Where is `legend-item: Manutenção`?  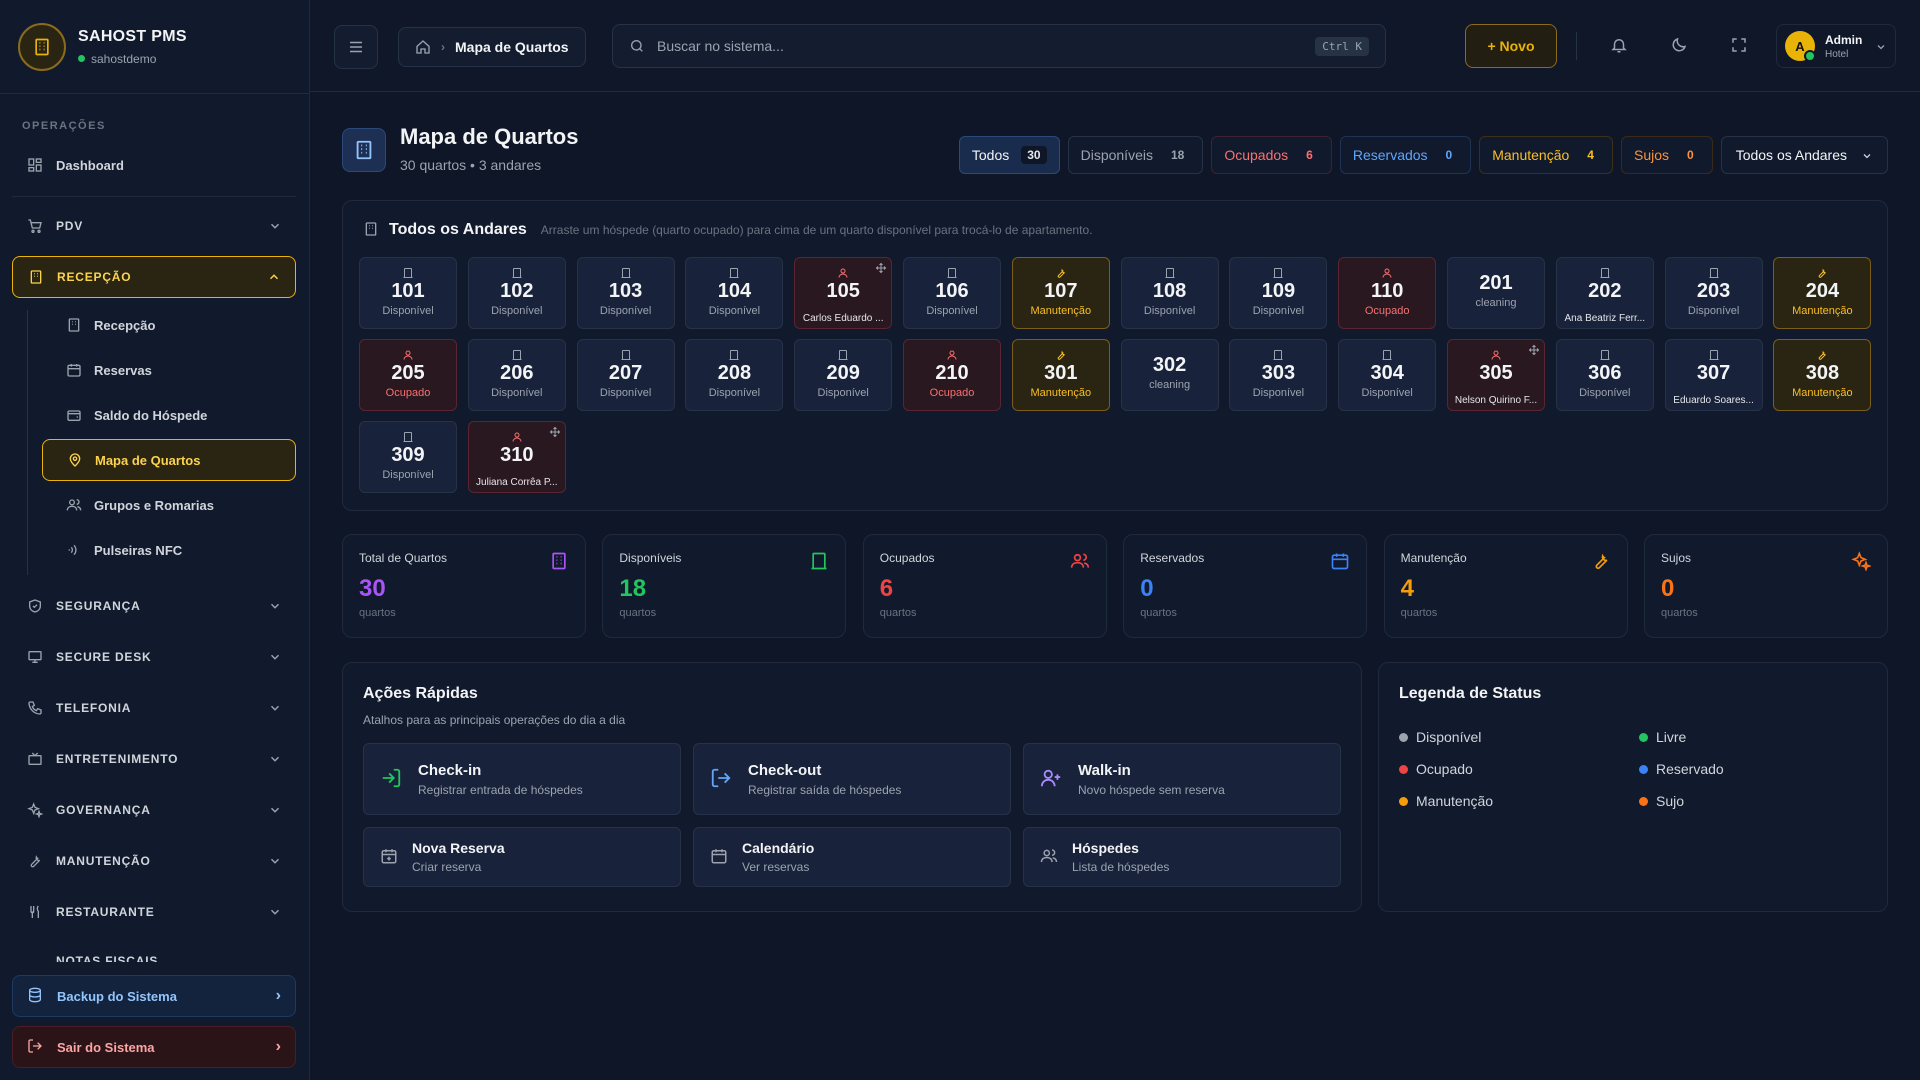
legend-item: Manutenção is located at coordinates (1446, 801).